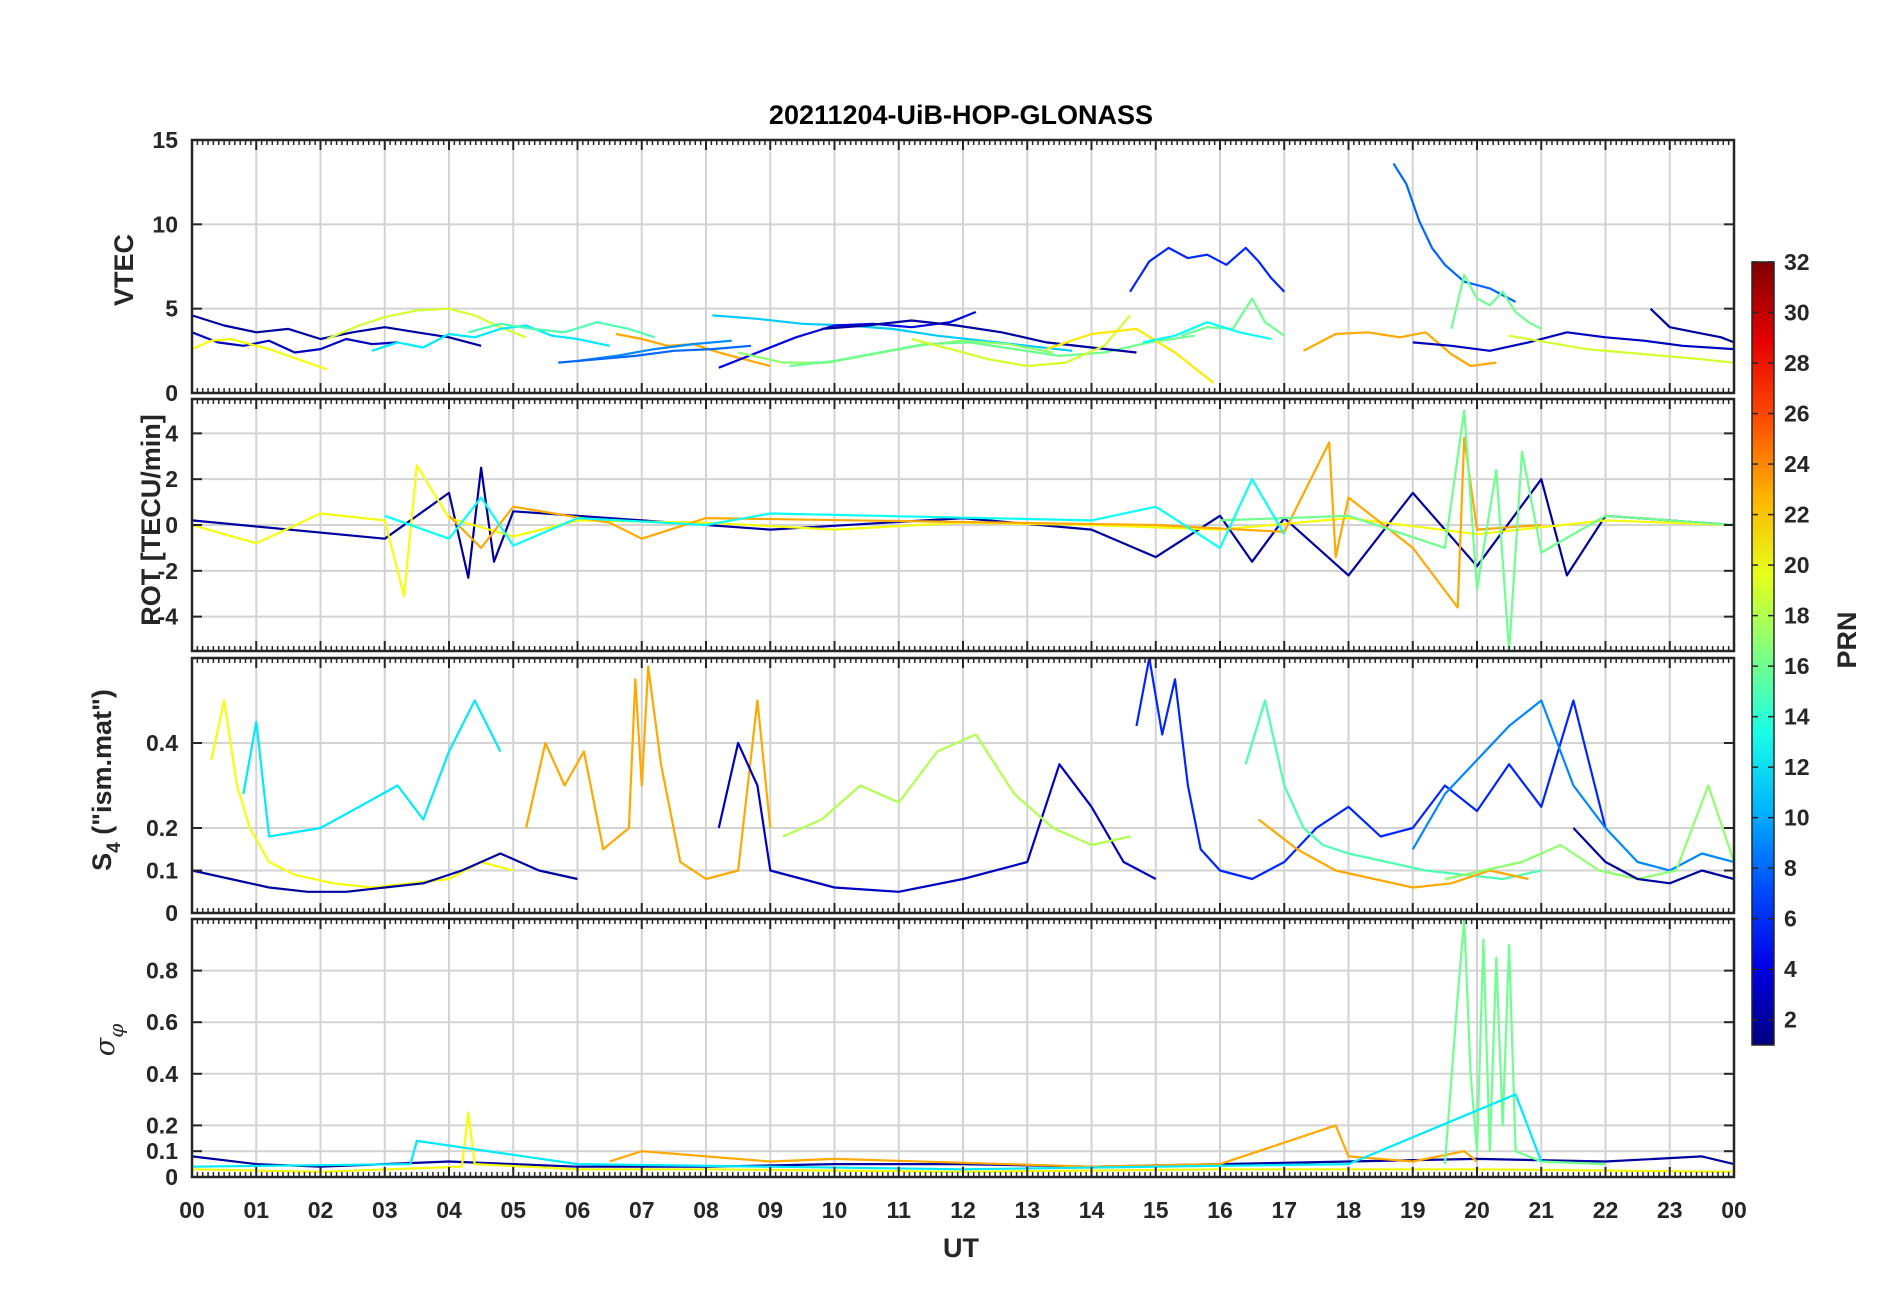 The width and height of the screenshot is (1902, 1292). Describe the element at coordinates (385, 1210) in the screenshot. I see `x-tick-label: 03` at that location.